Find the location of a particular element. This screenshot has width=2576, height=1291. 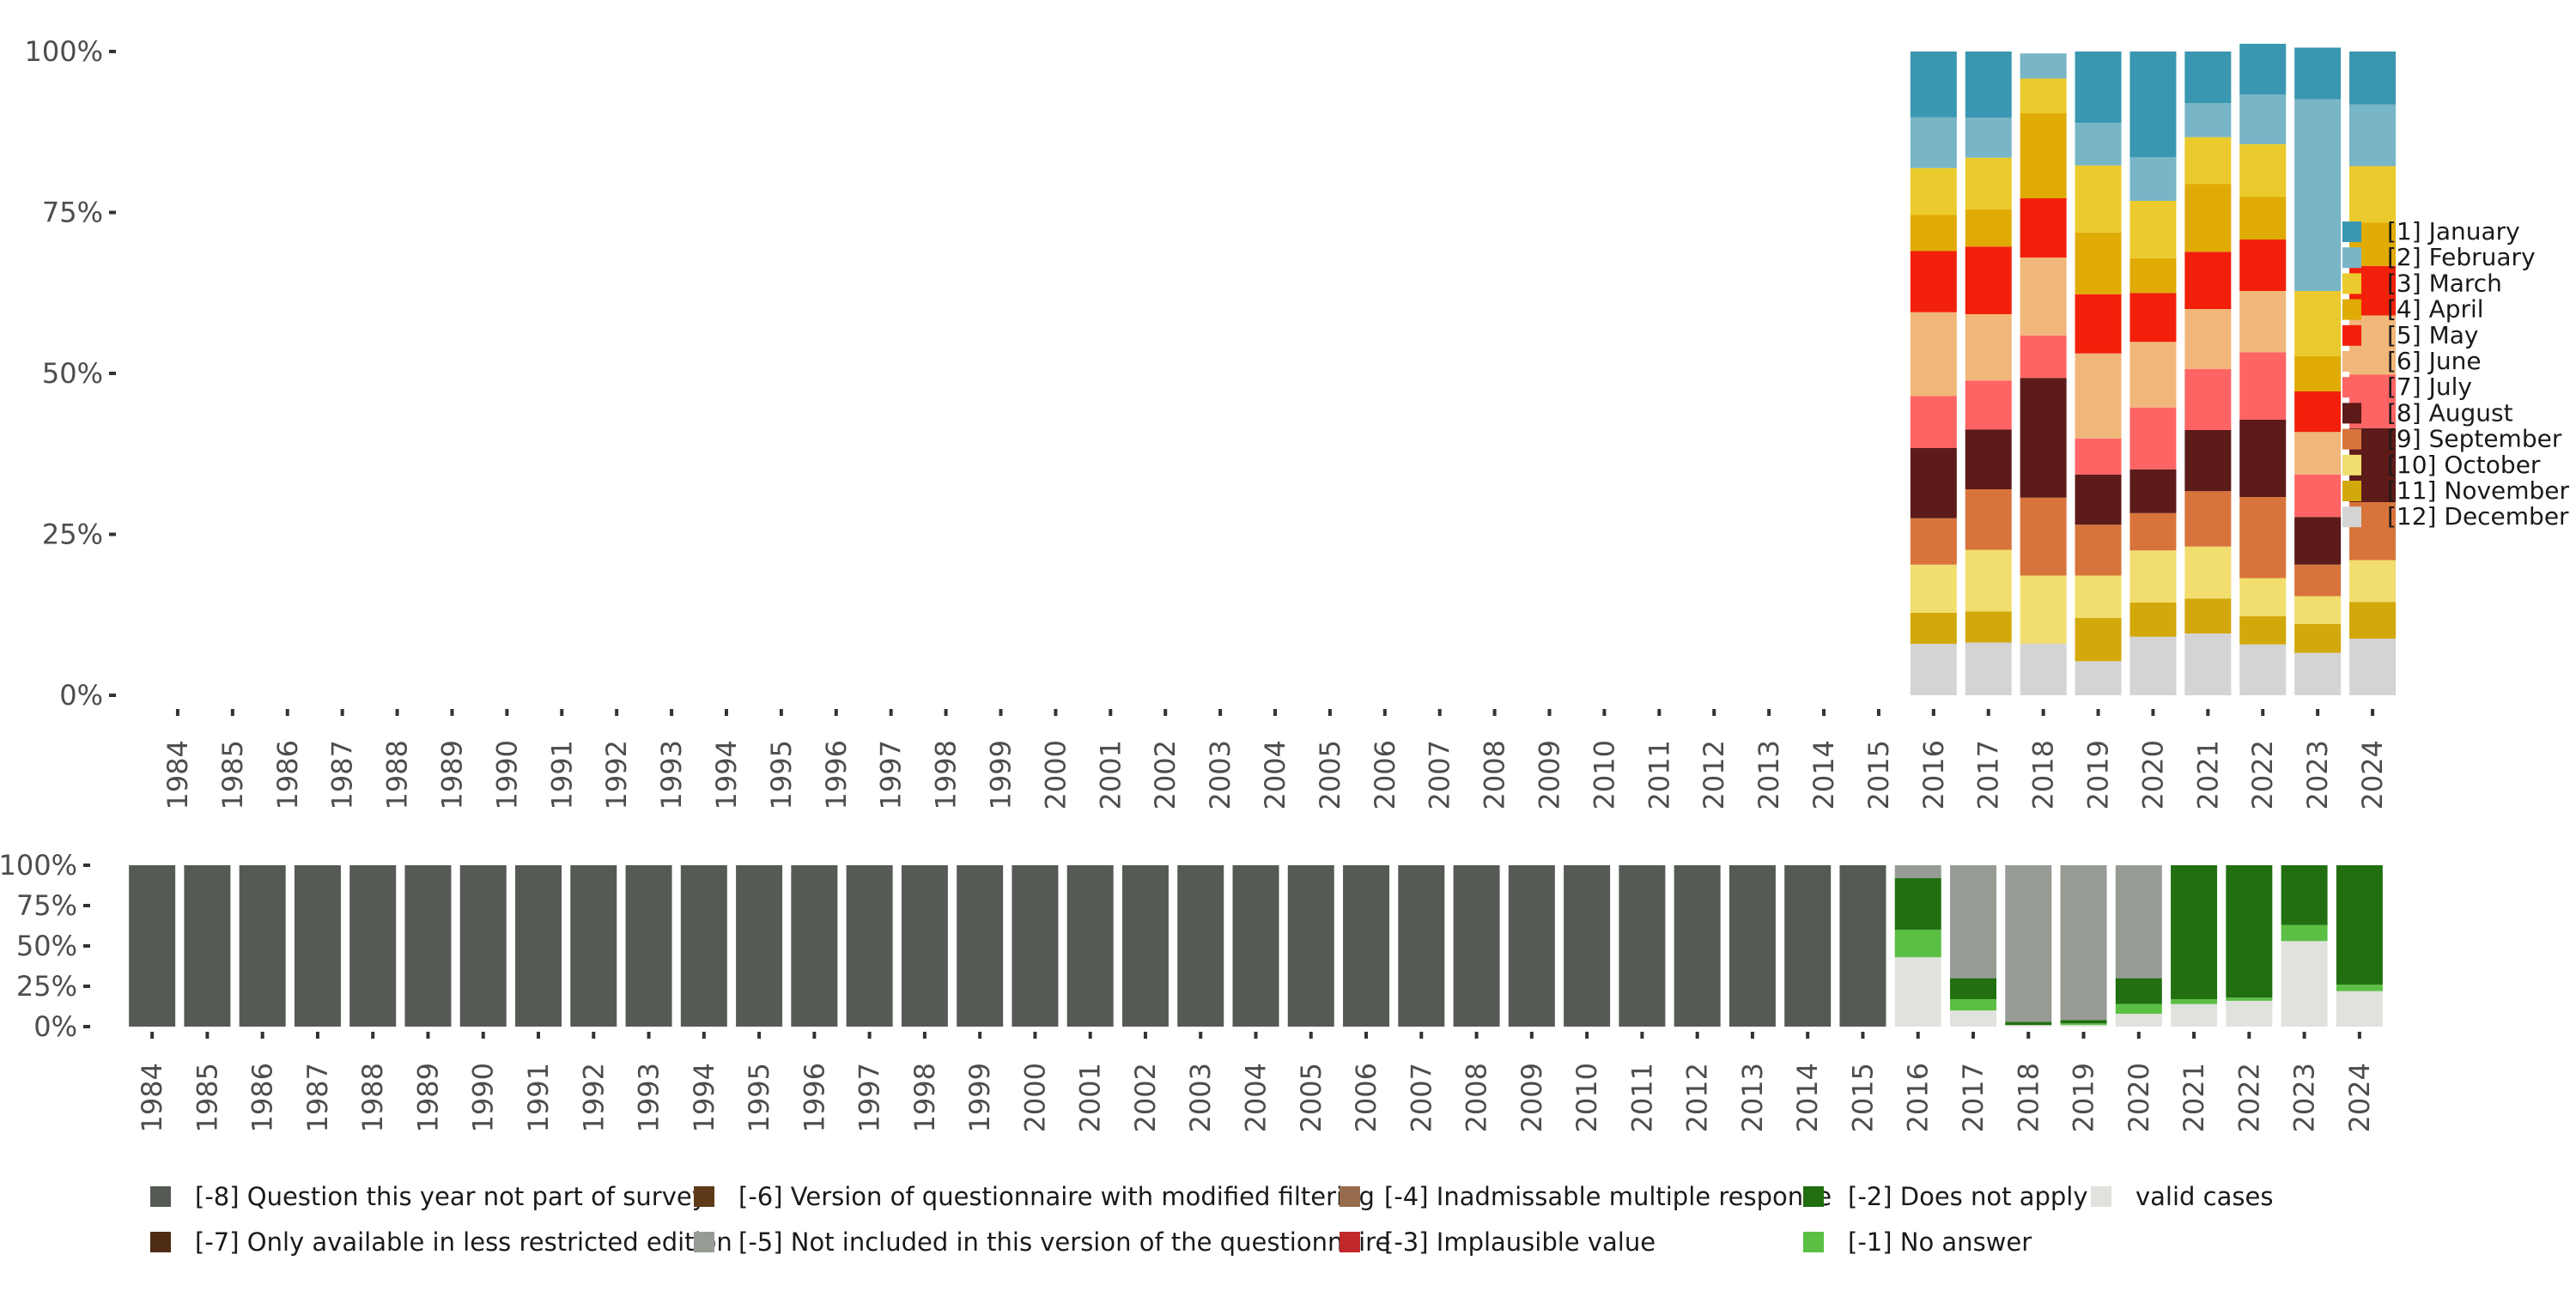

legend-label: [7] July is located at coordinates (2429, 387).